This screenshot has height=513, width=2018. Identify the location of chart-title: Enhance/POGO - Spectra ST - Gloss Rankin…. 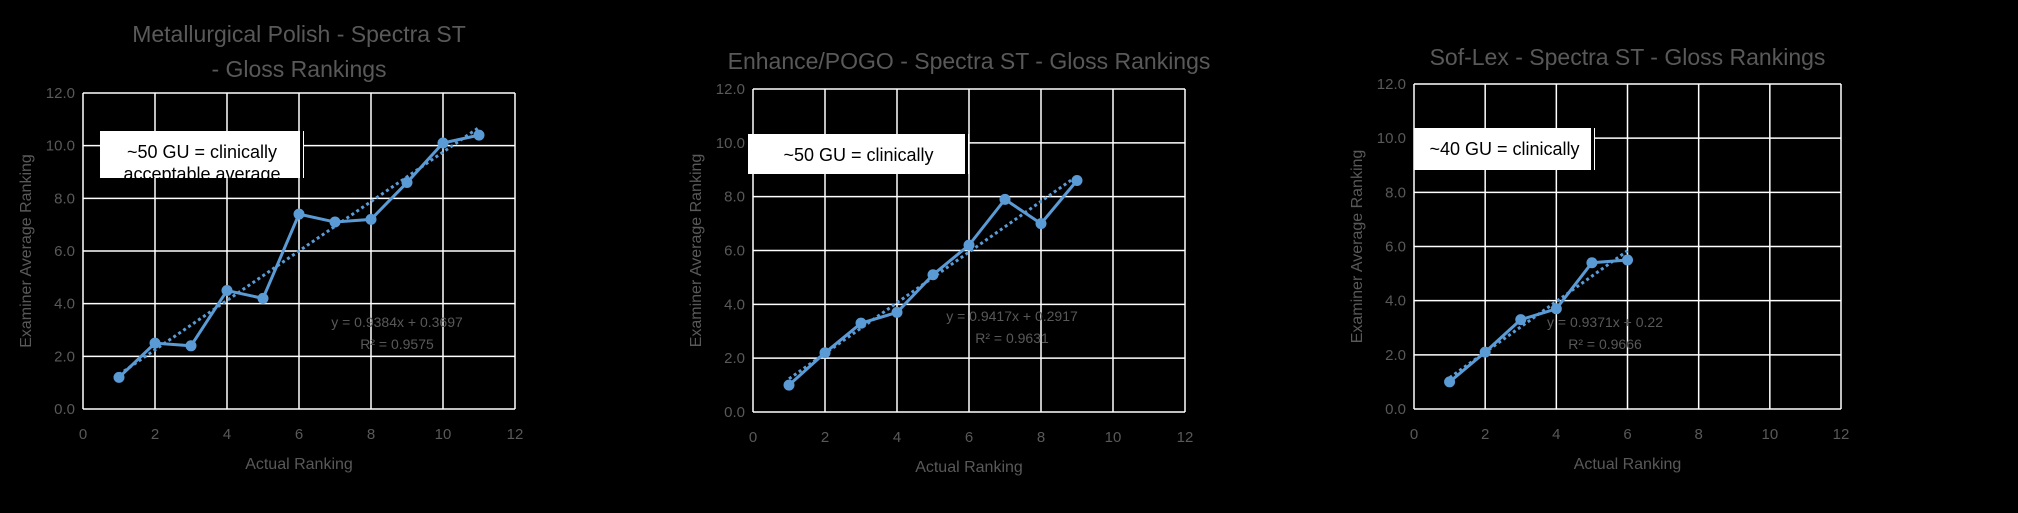
(969, 61).